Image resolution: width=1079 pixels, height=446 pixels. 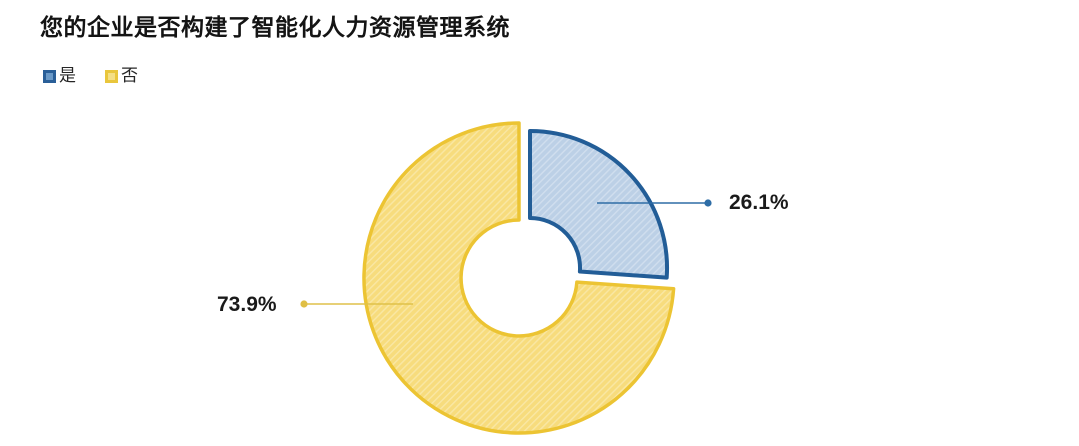 What do you see at coordinates (759, 202) in the screenshot?
I see `data-label-yes: 26.1%` at bounding box center [759, 202].